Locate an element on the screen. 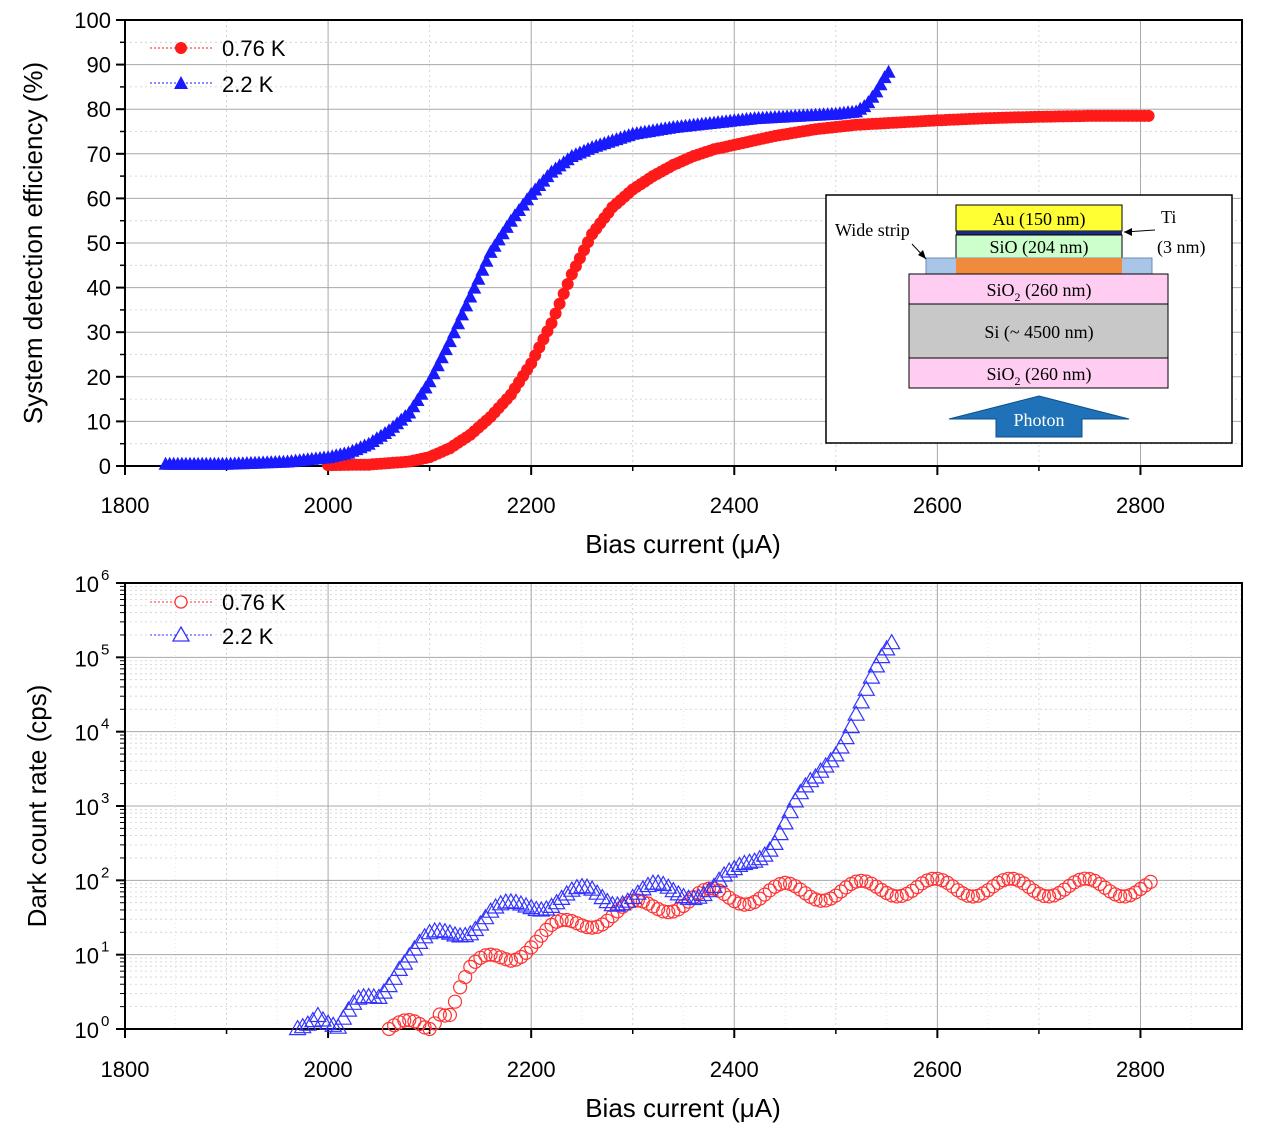 Image resolution: width=1276 pixels, height=1134 pixels. x-tick-label: 1800 is located at coordinates (125, 505).